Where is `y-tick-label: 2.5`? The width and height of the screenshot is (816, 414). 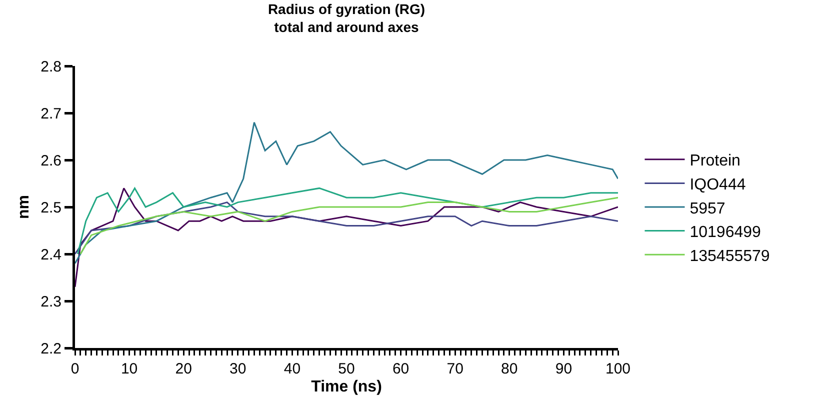
y-tick-label: 2.5 is located at coordinates (51, 207).